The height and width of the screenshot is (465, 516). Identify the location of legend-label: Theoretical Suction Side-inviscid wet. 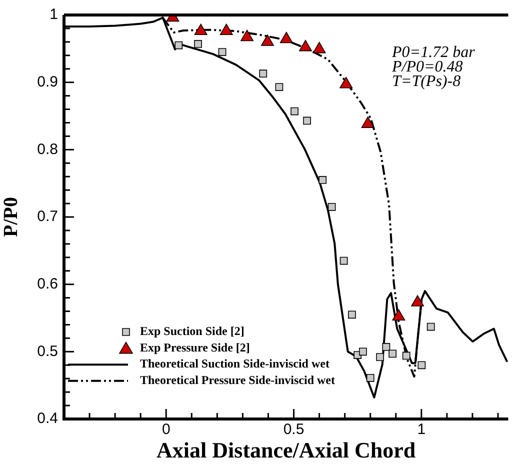
(235, 363).